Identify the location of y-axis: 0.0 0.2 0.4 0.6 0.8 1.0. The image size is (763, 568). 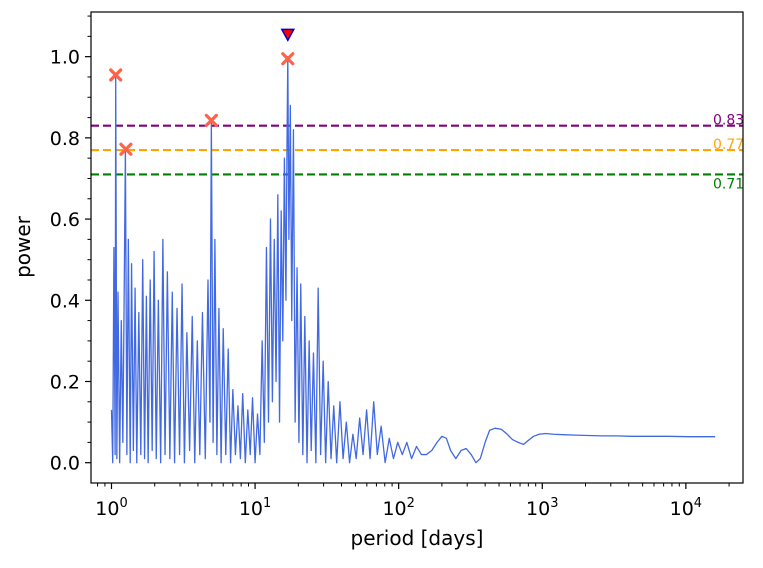
(70, 245).